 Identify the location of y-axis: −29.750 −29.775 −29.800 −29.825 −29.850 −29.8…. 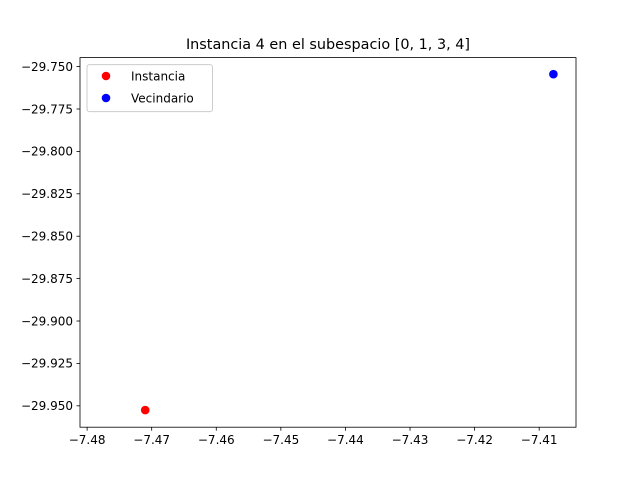
(50, 236).